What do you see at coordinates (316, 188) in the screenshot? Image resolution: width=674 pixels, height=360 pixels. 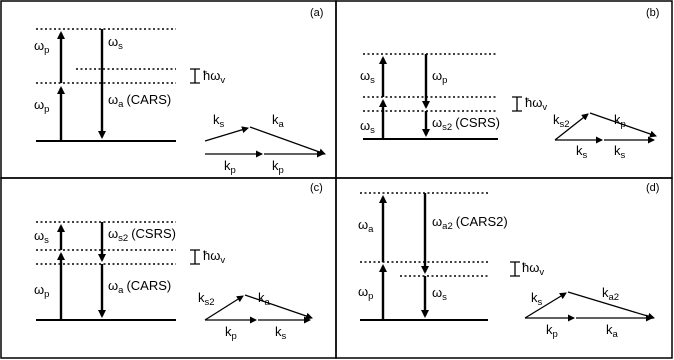 I see `panel-c-tag: (c)` at bounding box center [316, 188].